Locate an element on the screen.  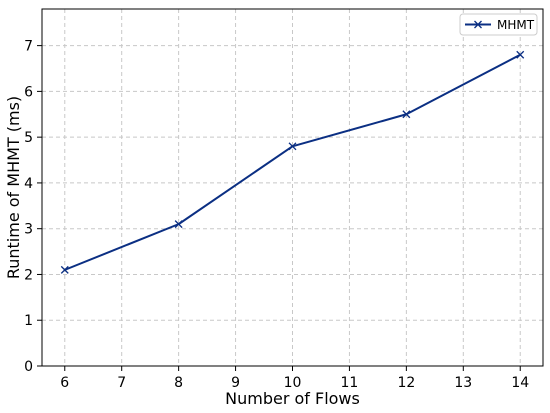
y-tick-label: 4 is located at coordinates (28, 184).